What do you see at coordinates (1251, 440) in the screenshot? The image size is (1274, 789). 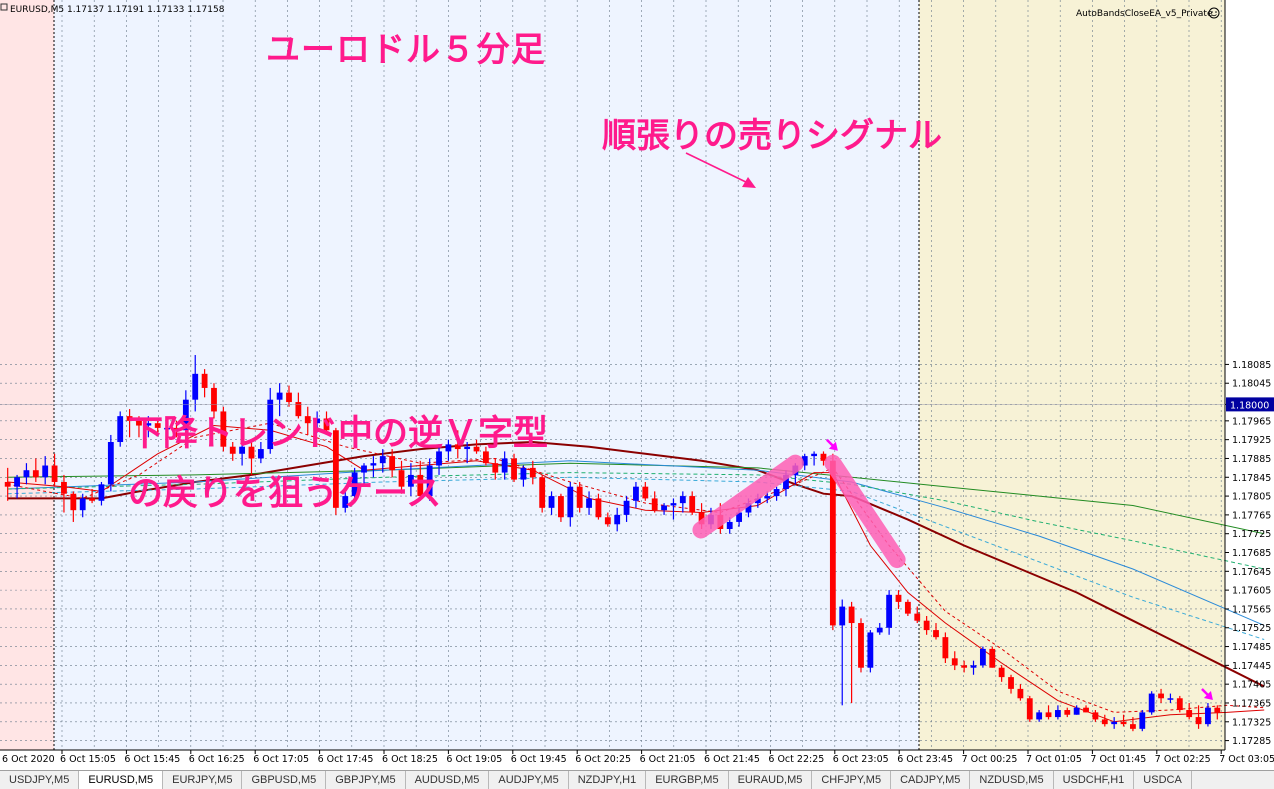 I see `y-tick-label: 1.17925` at bounding box center [1251, 440].